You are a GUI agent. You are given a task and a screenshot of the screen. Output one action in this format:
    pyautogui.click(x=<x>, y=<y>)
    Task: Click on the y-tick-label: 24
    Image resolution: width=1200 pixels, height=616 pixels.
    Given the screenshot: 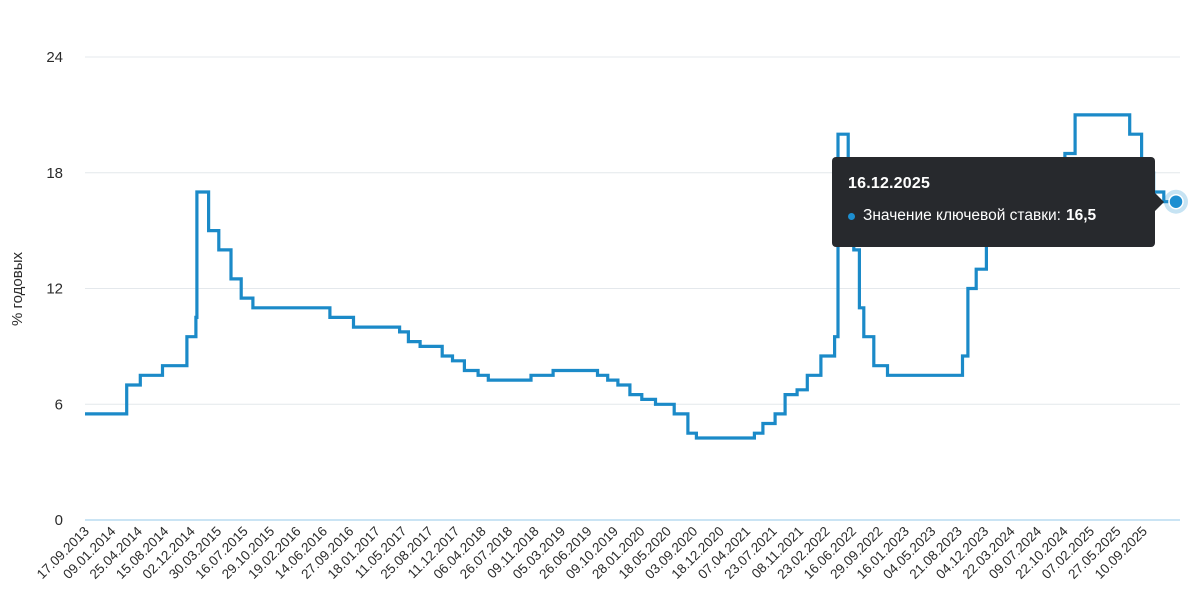 What is the action you would take?
    pyautogui.click(x=54, y=57)
    